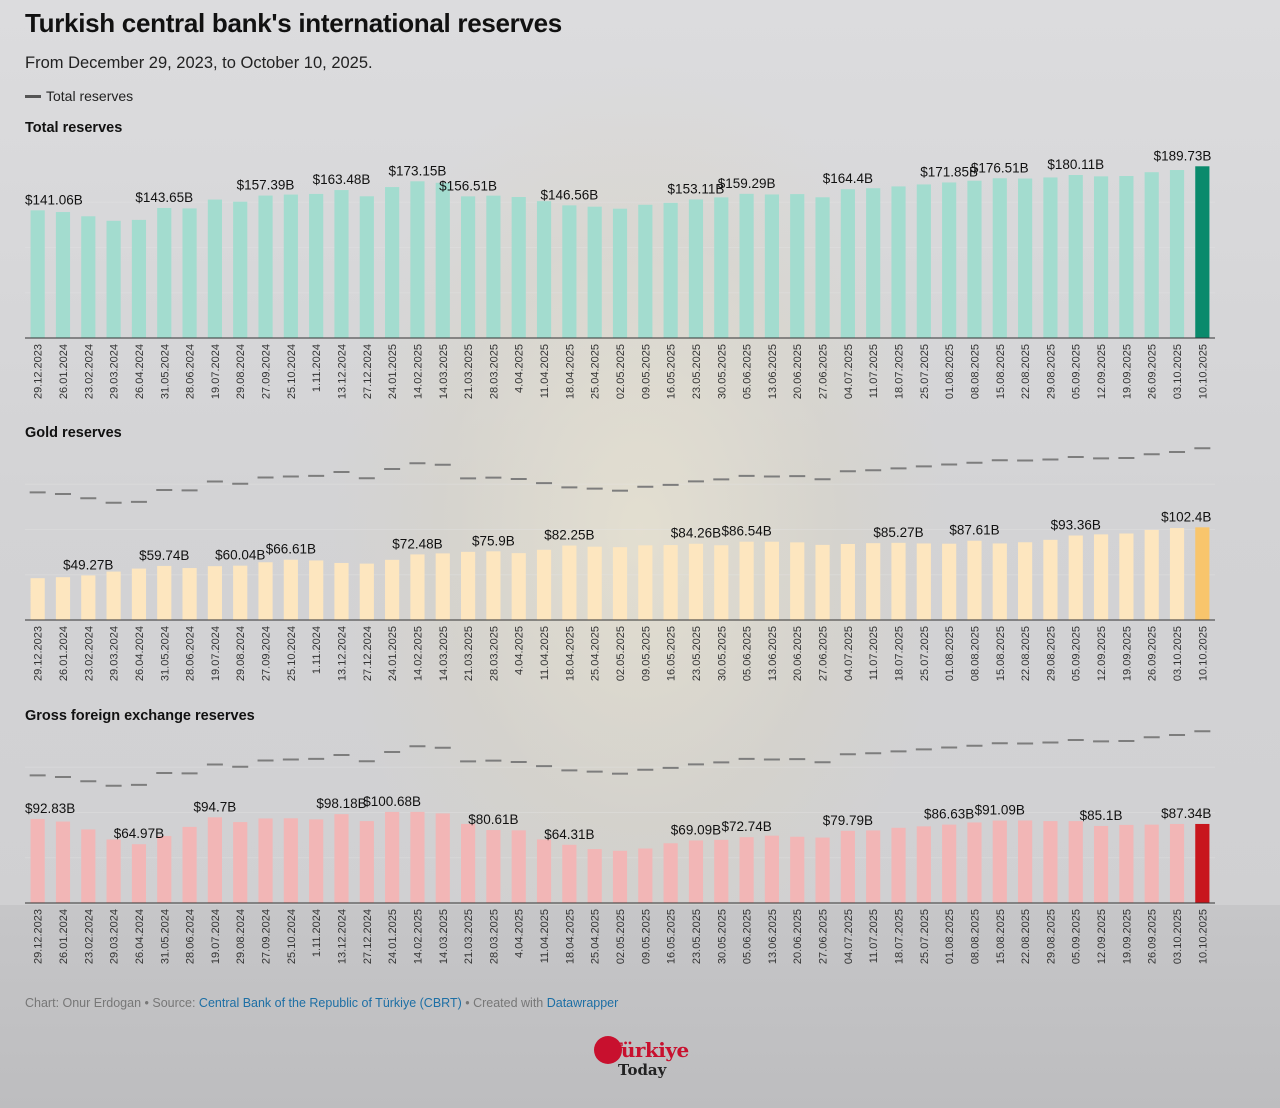  I want to click on tick-label-fx-12: 13.12.2024, so click(342, 936).